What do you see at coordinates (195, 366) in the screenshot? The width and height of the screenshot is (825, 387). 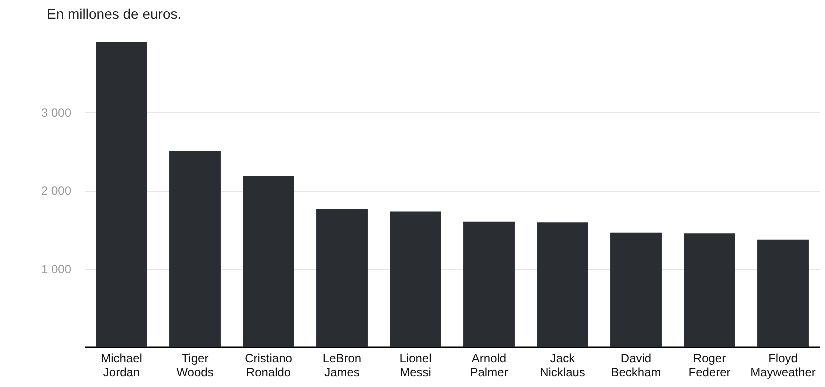 I see `x-tick-label: Tiger Woods` at bounding box center [195, 366].